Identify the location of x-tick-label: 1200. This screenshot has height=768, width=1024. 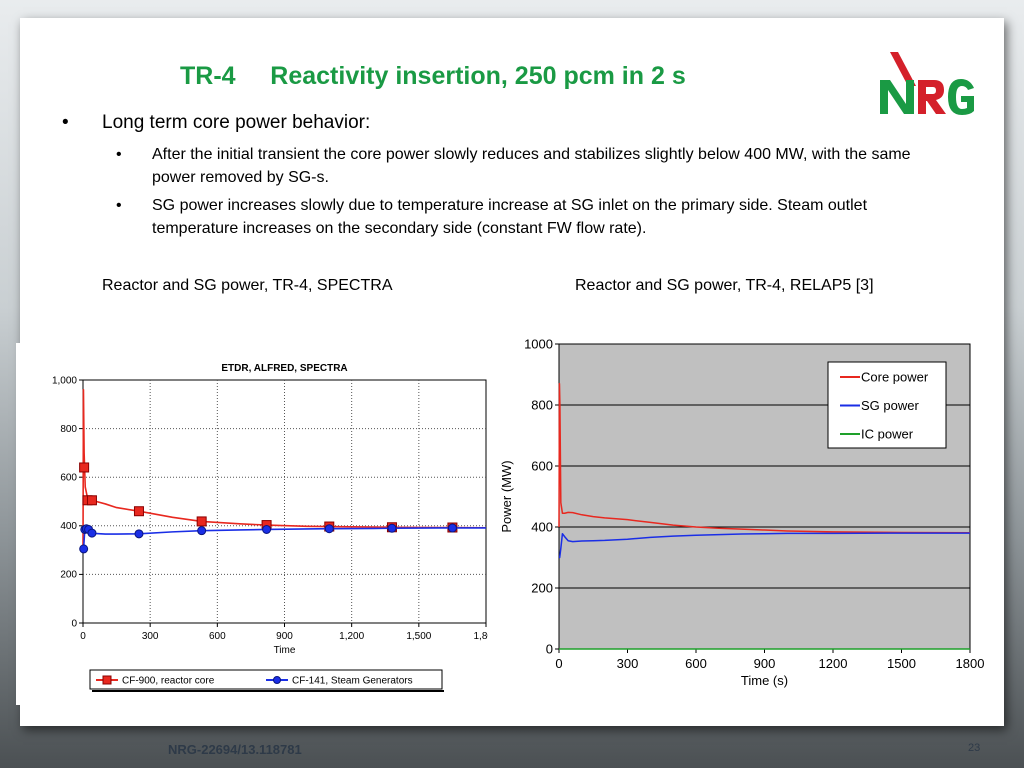
(833, 663).